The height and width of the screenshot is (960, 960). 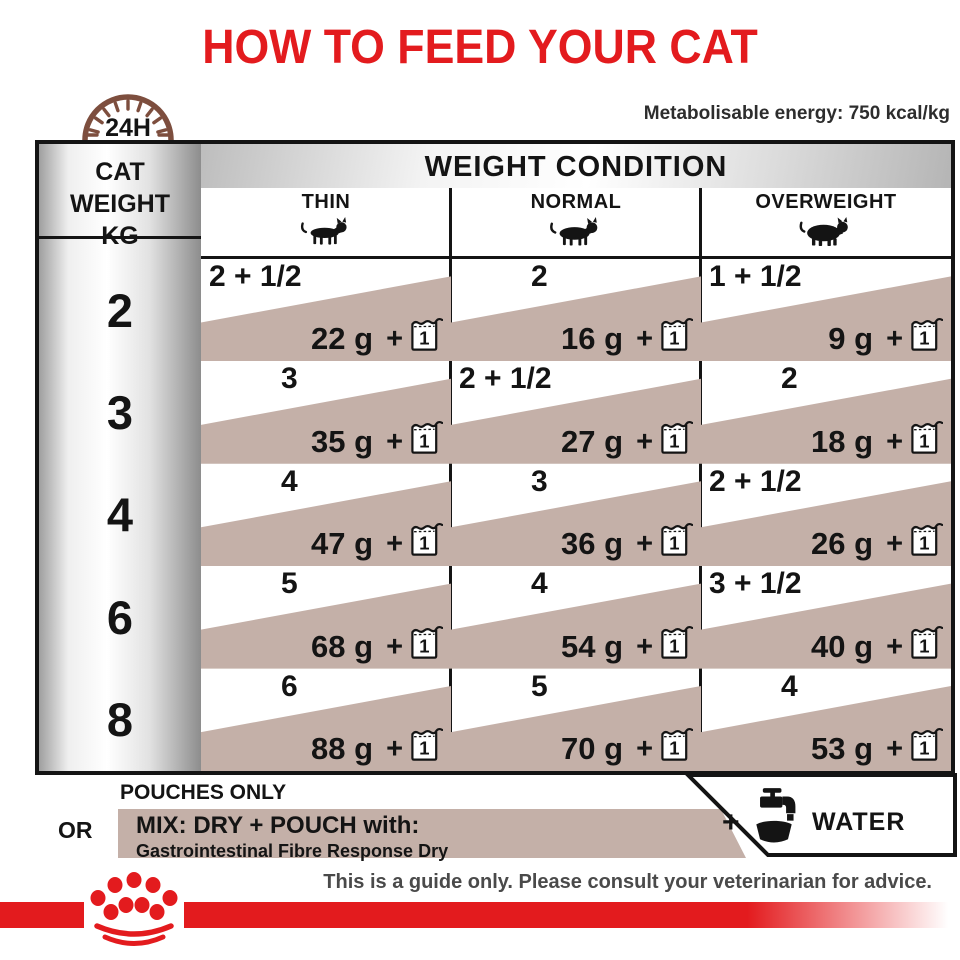 I want to click on weight-column-header: CAT WEIGHT KG, so click(x=120, y=204).